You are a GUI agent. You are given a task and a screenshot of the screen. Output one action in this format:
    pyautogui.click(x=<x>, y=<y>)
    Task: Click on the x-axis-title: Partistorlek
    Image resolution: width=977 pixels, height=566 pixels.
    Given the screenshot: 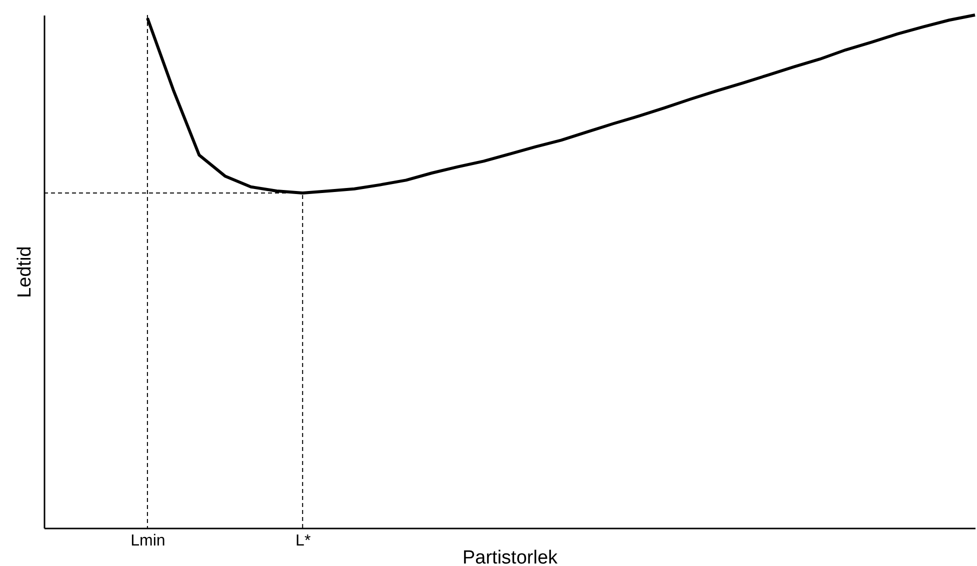 What is the action you would take?
    pyautogui.click(x=510, y=557)
    